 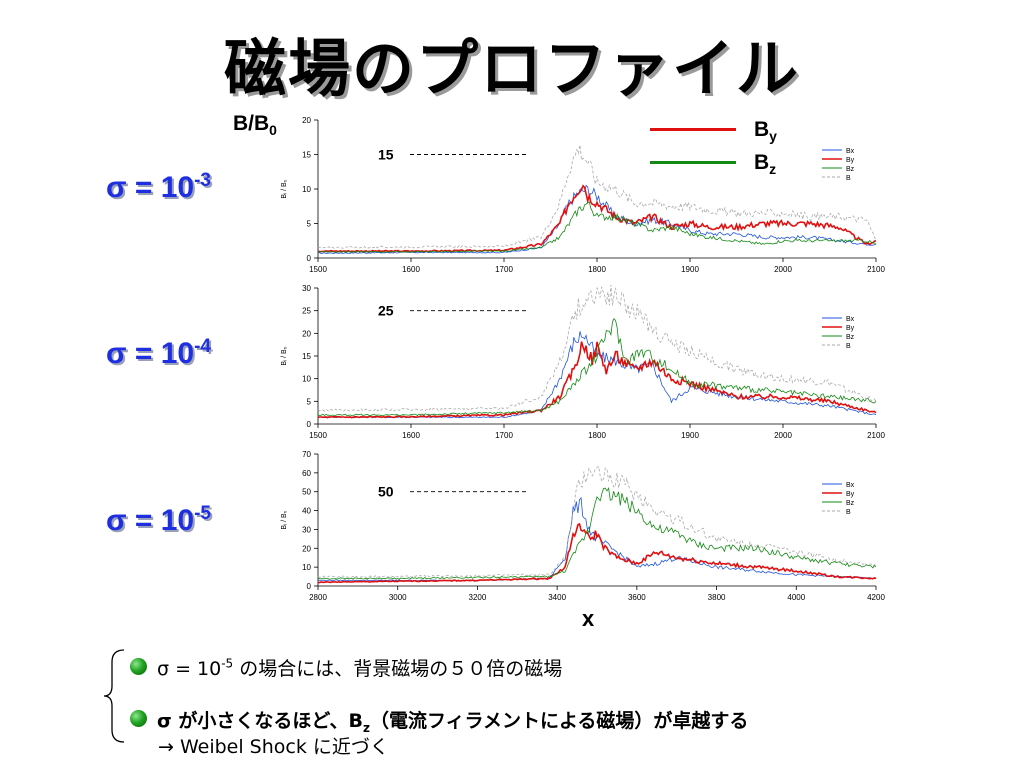 I want to click on y-tick-label: 70, so click(x=306, y=454).